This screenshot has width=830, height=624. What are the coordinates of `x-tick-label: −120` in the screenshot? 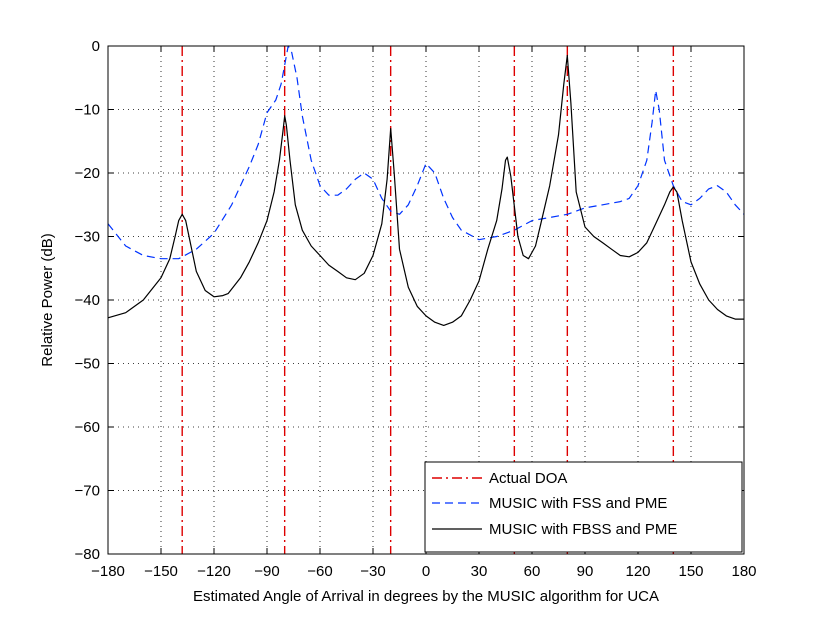 It's located at (214, 571).